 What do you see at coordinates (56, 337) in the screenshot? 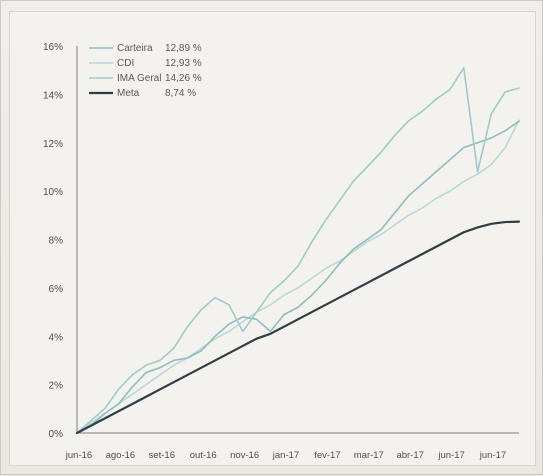
I see `y-tick-label: 4%` at bounding box center [56, 337].